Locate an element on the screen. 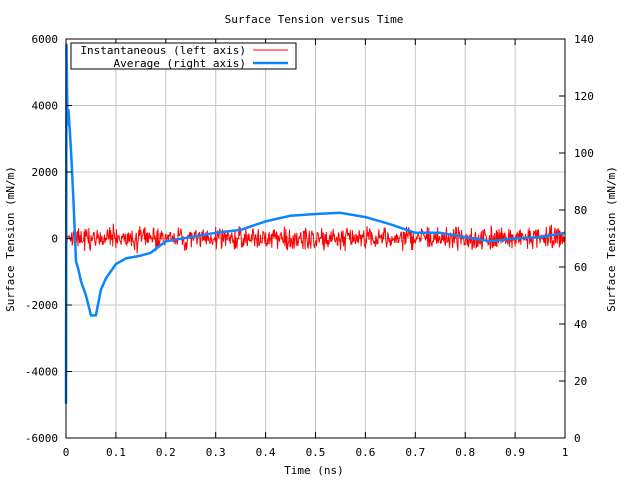  legend-box is located at coordinates (183, 56).